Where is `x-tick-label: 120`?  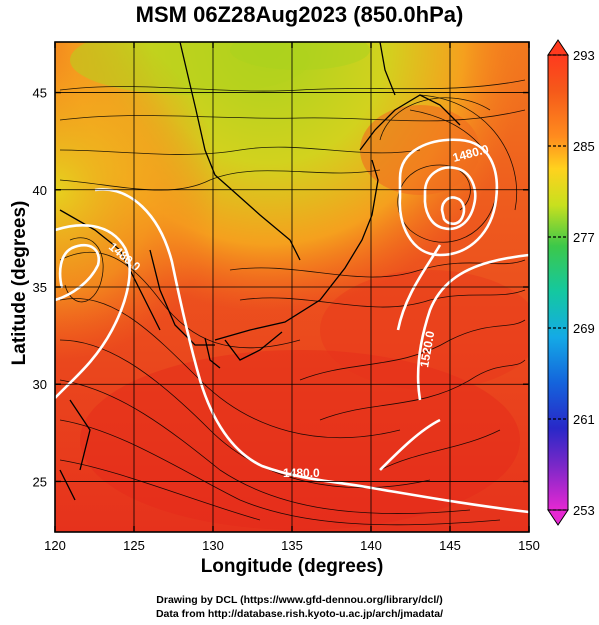 x-tick-label: 120 is located at coordinates (55, 545).